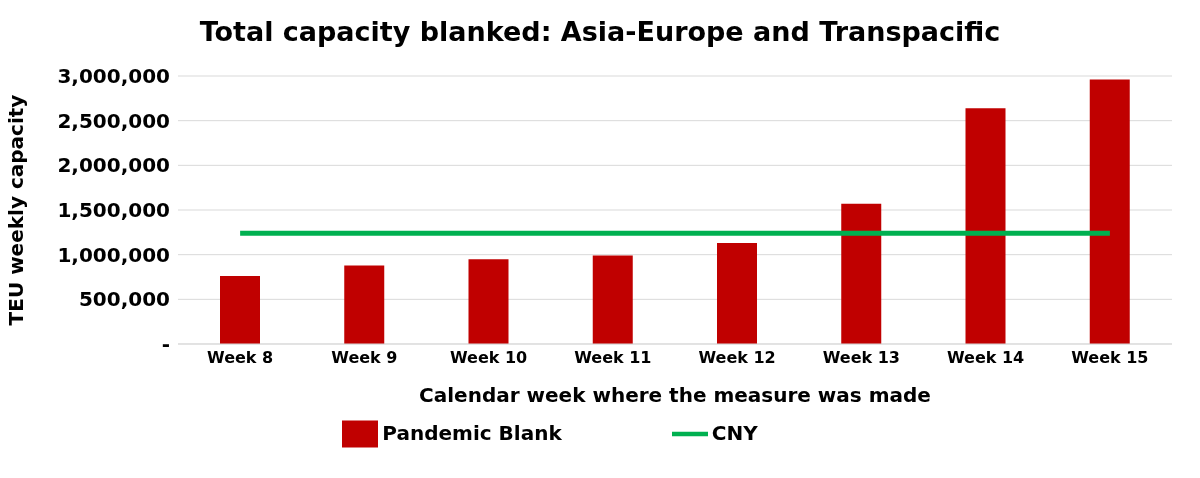  I want to click on y-tick-label: -, so click(165, 344).